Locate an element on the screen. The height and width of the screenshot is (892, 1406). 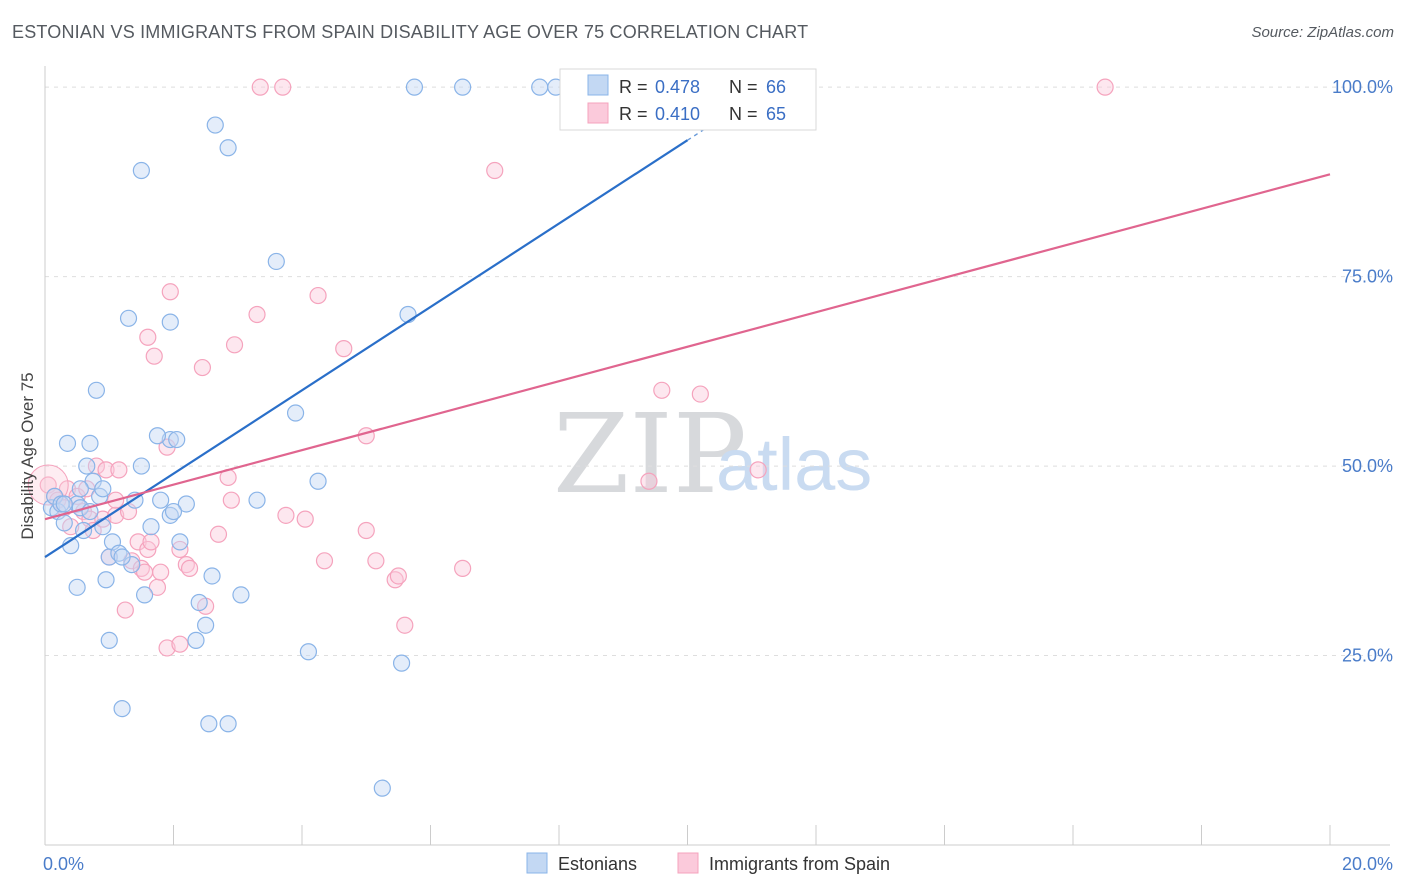
n-value-estonians: 66 is located at coordinates (776, 87).